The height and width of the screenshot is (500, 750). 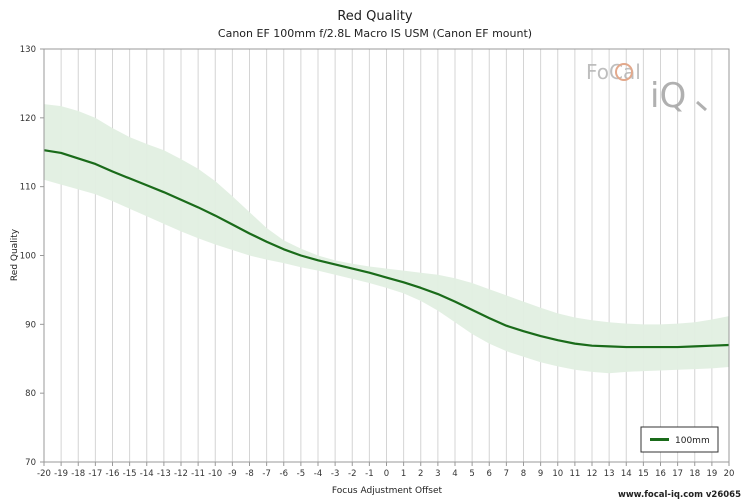 I want to click on logo-text-bottom: iQ, so click(x=668, y=96).